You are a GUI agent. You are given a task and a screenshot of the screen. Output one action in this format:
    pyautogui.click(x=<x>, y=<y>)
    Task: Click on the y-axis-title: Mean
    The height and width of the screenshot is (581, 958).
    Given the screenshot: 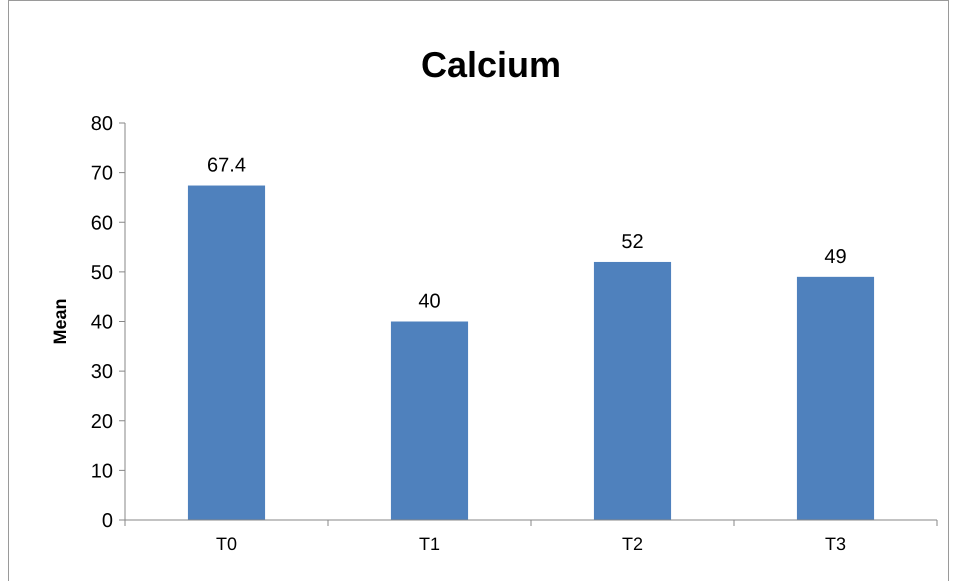 What is the action you would take?
    pyautogui.click(x=60, y=321)
    